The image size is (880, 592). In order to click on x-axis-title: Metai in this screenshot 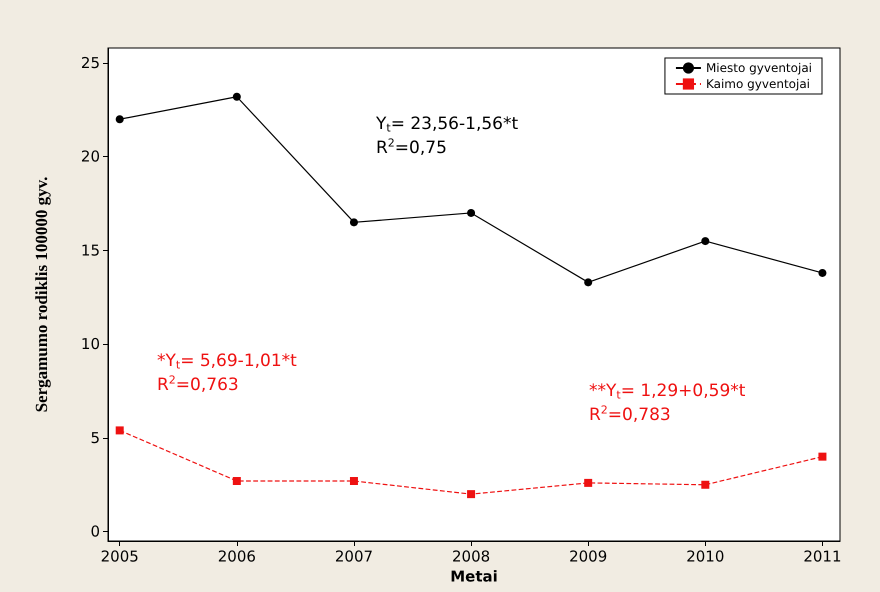, I will do `click(474, 576)`.